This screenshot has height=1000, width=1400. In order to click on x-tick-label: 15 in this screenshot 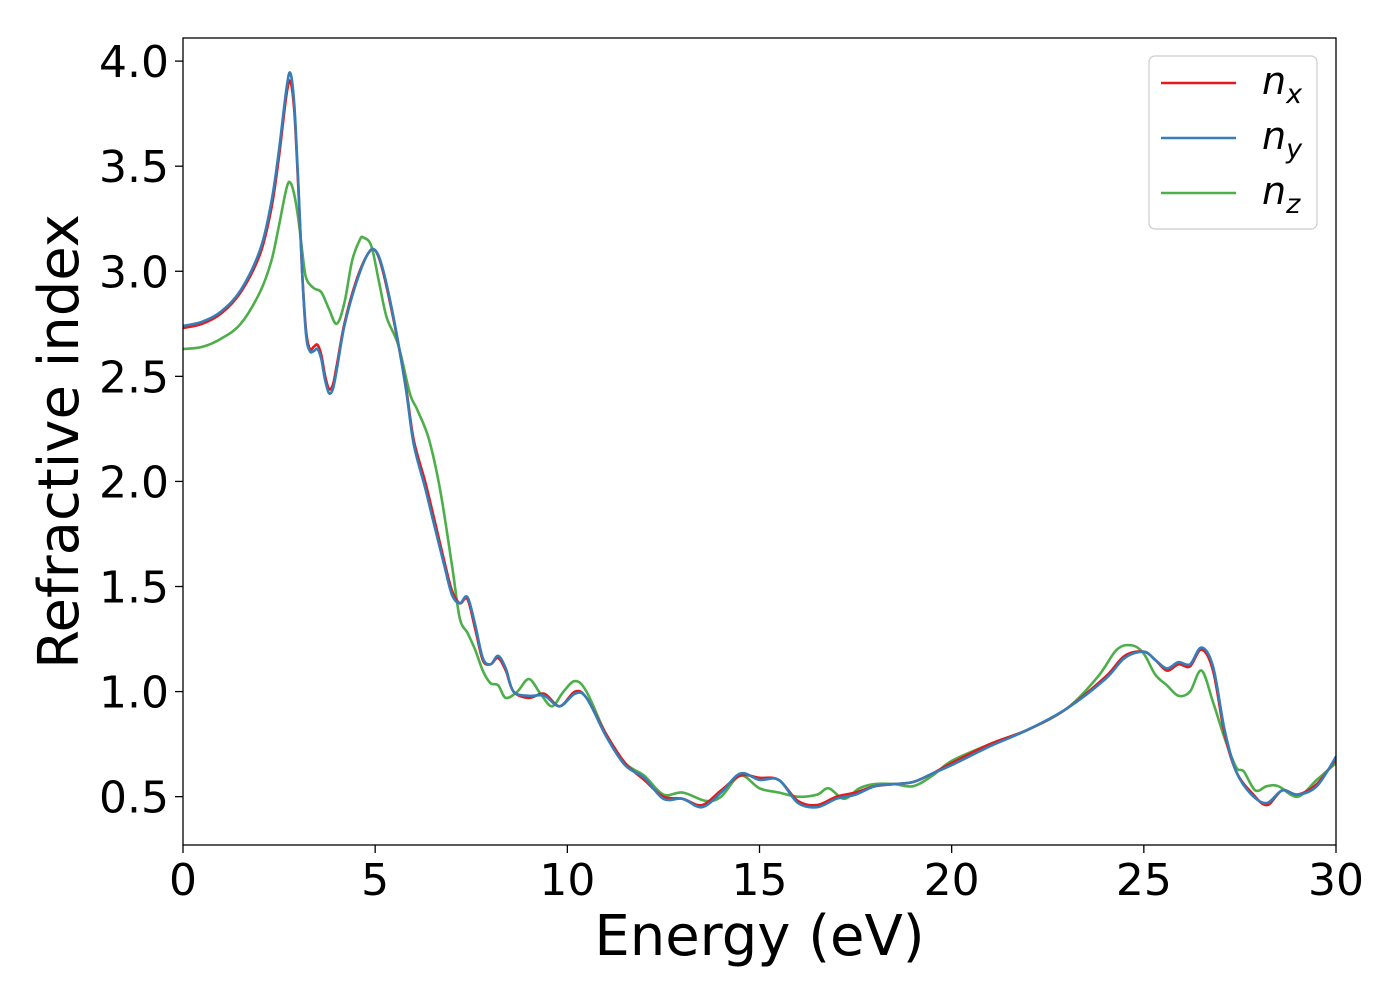, I will do `click(760, 880)`.